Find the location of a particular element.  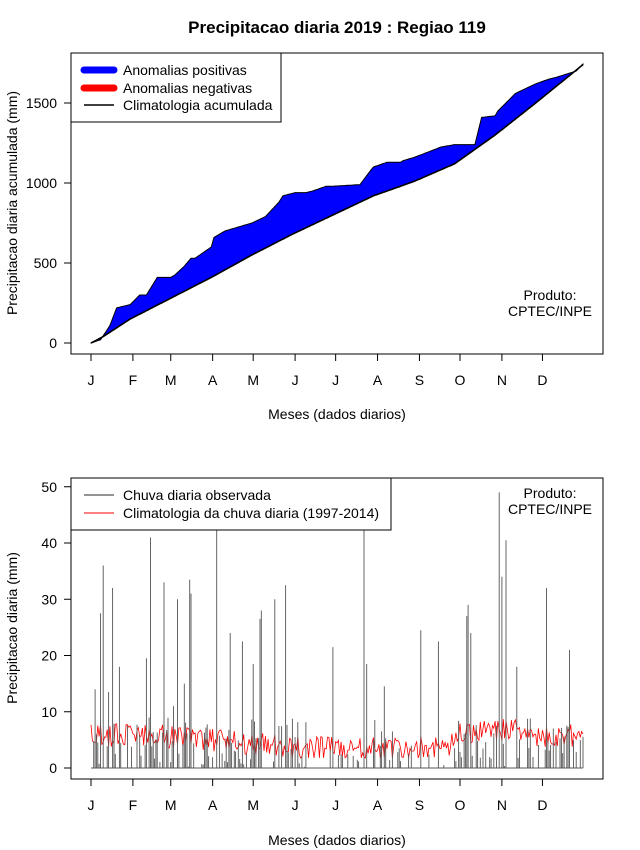

daily-climatology-line is located at coordinates (337, 738).